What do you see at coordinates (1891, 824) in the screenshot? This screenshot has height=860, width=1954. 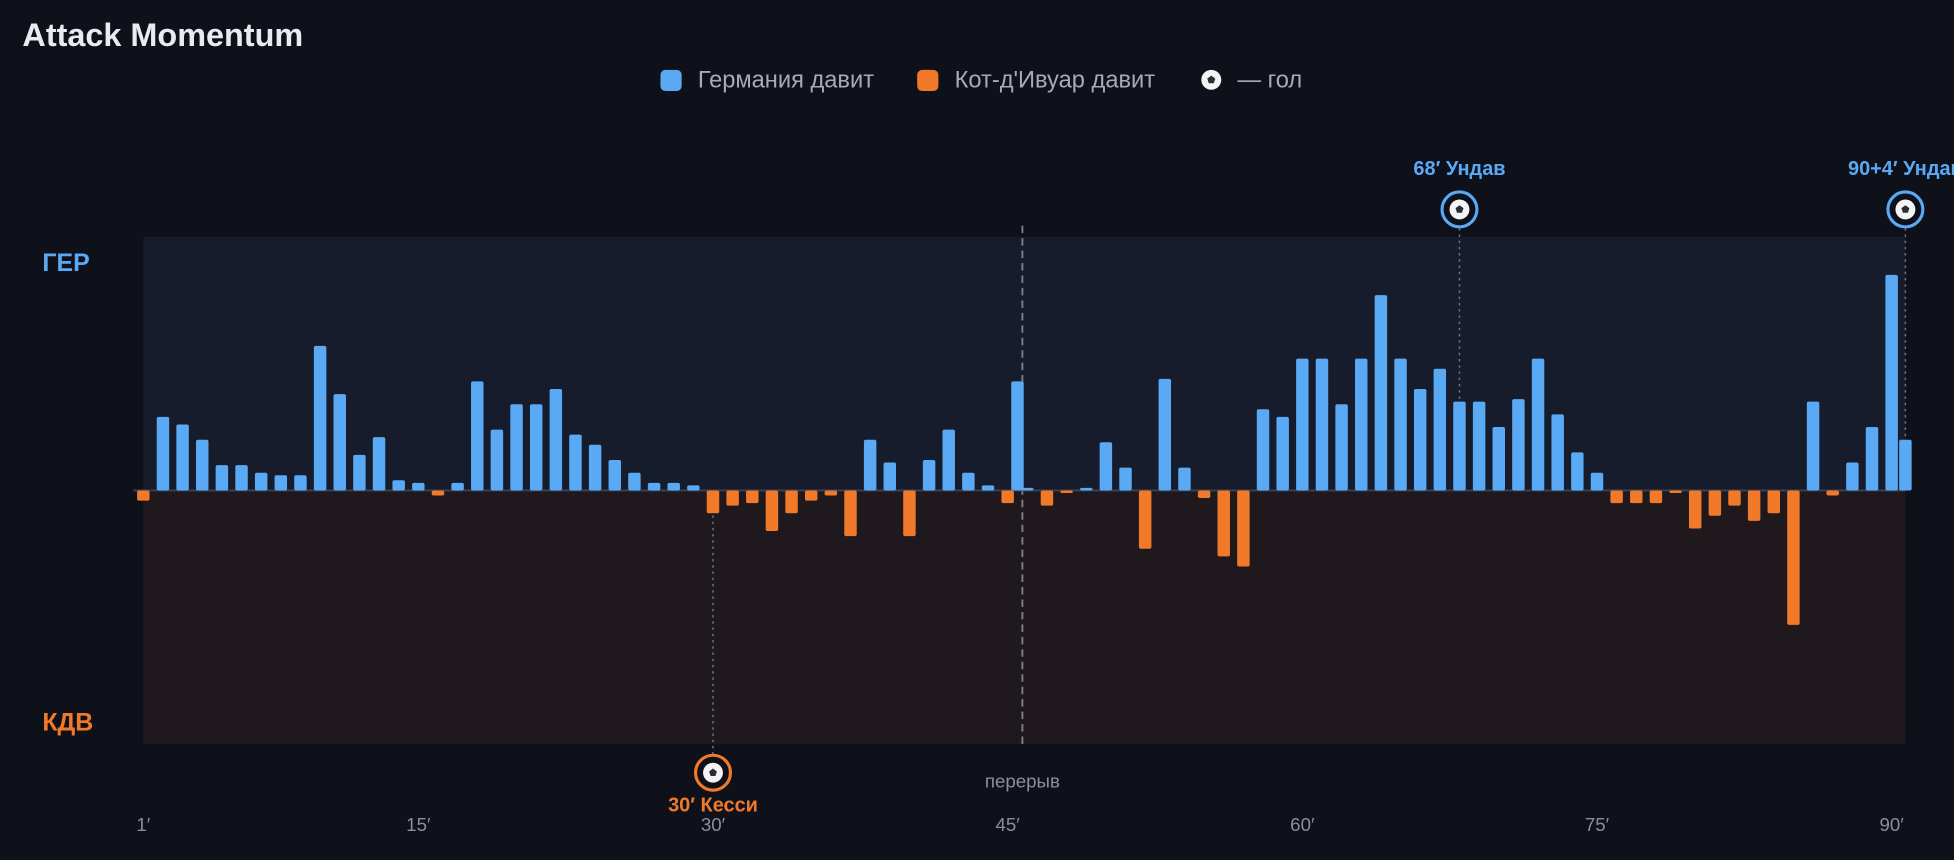 I see `x-tick-label: 90′` at bounding box center [1891, 824].